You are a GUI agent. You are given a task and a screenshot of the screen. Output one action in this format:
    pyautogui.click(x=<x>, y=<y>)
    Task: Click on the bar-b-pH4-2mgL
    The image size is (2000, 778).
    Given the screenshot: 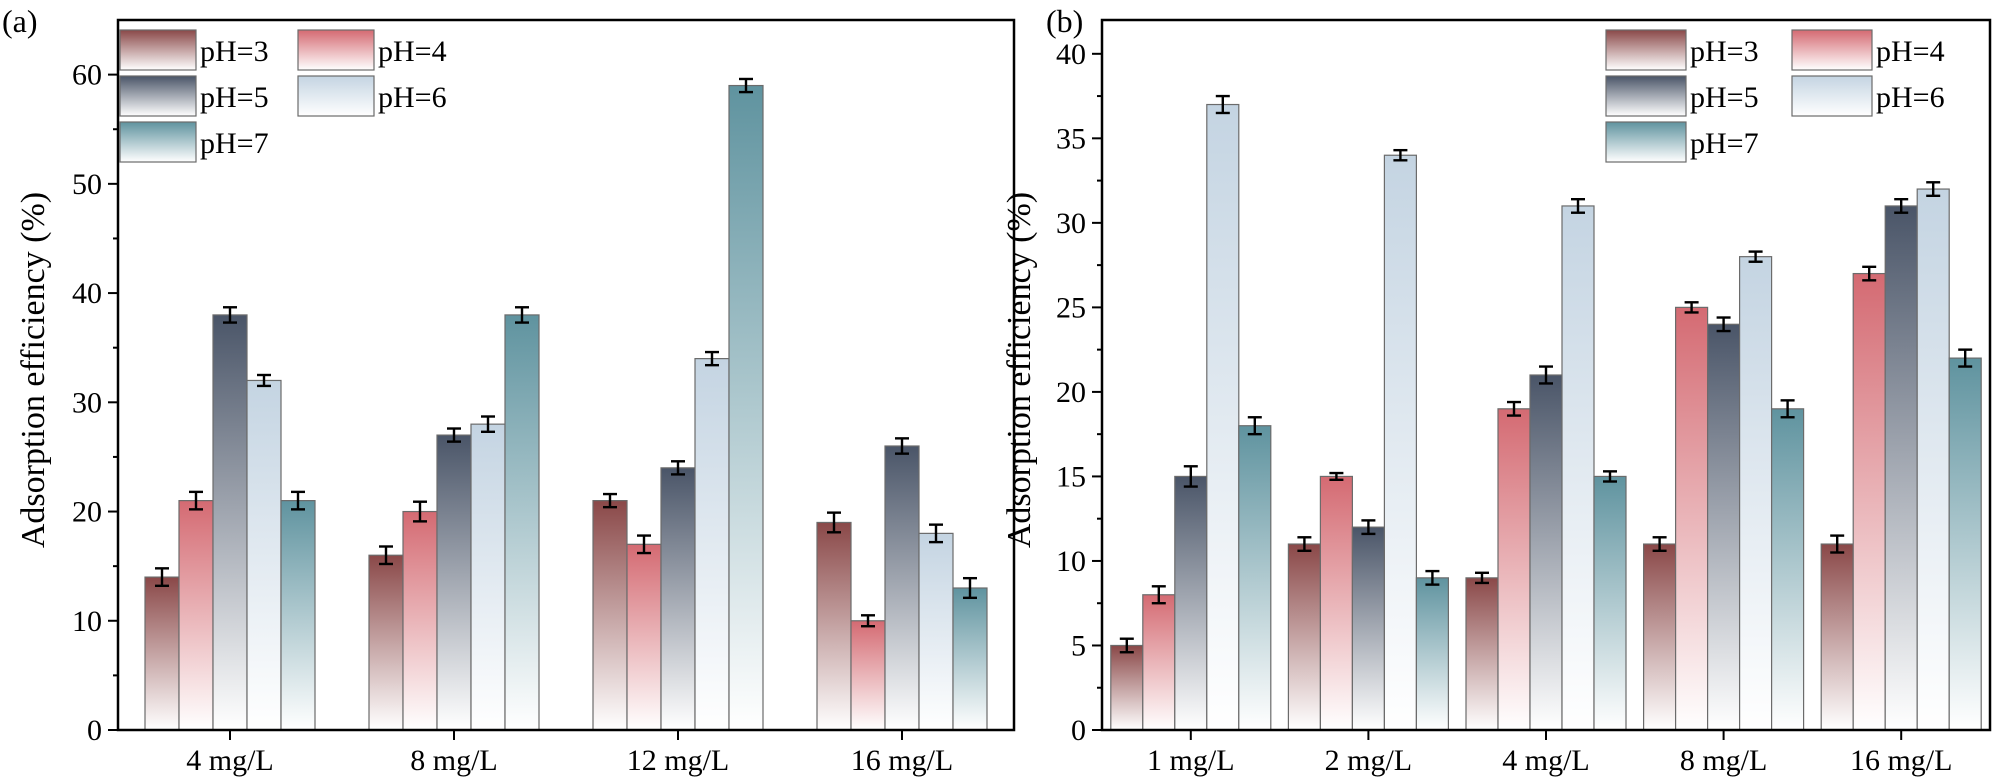 What is the action you would take?
    pyautogui.click(x=1336, y=603)
    